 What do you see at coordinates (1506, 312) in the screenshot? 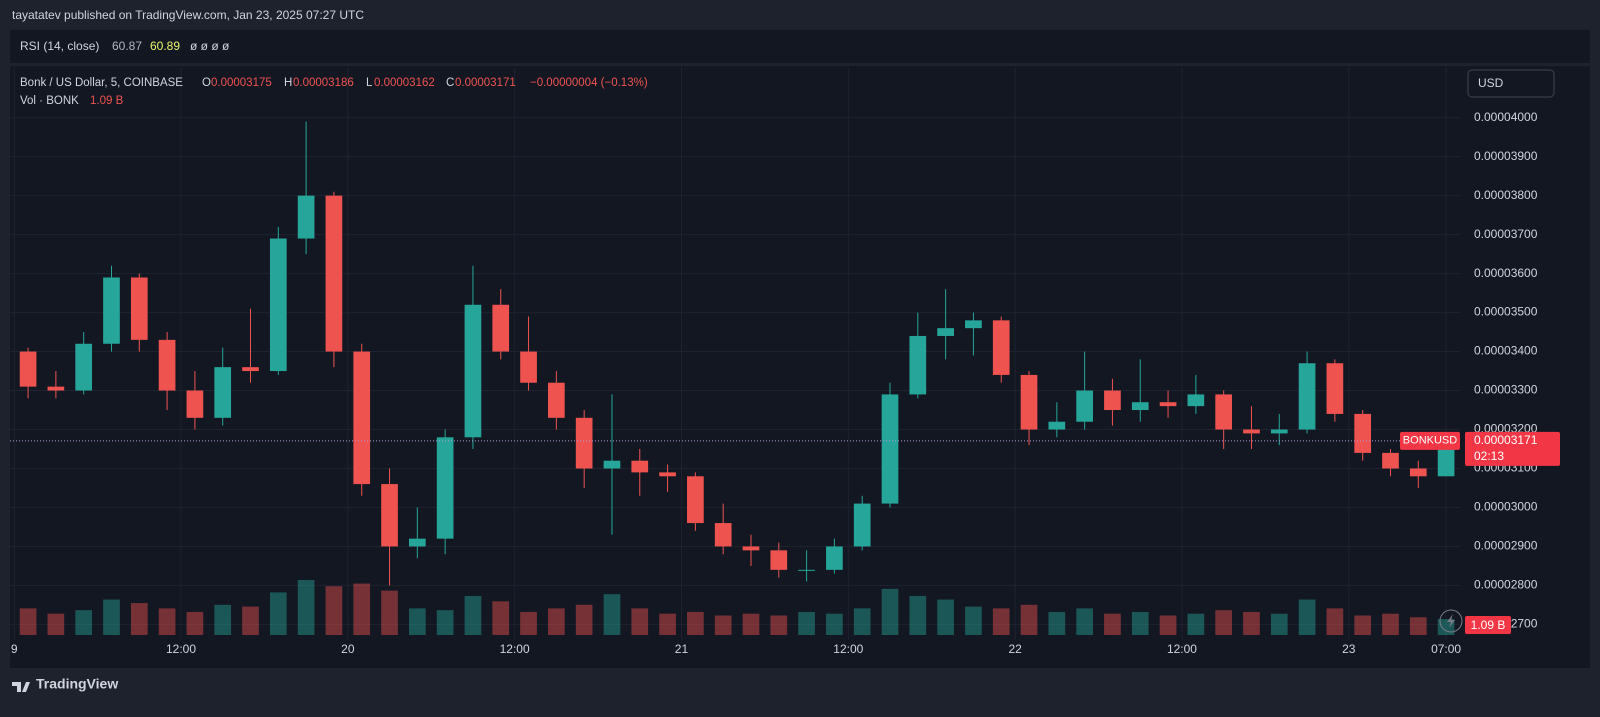
I see `y-tick-label: 0.00003500` at bounding box center [1506, 312].